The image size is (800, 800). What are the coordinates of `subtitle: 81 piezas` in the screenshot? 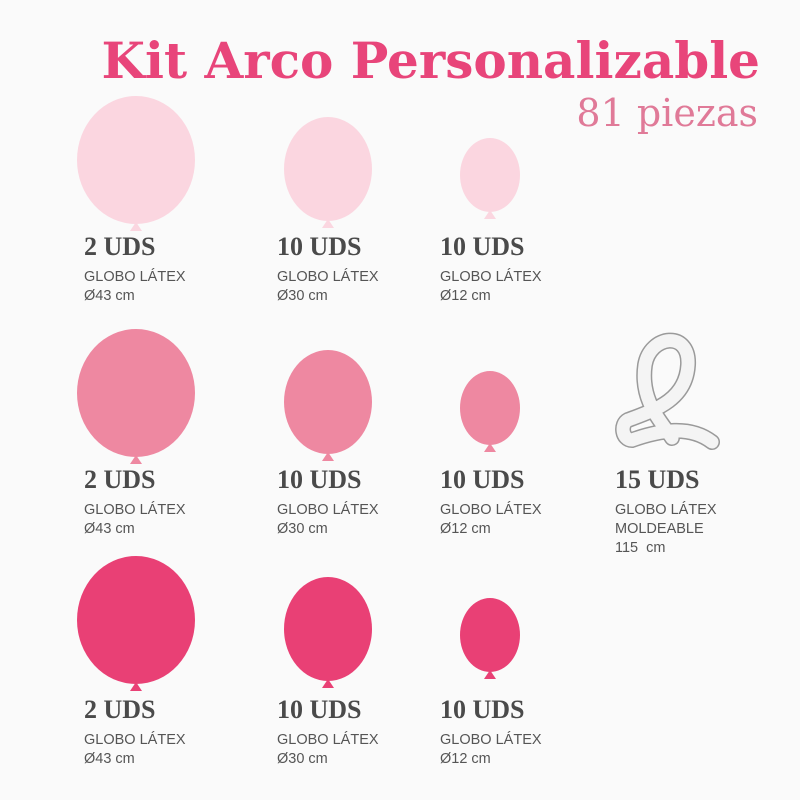 It's located at (667, 113).